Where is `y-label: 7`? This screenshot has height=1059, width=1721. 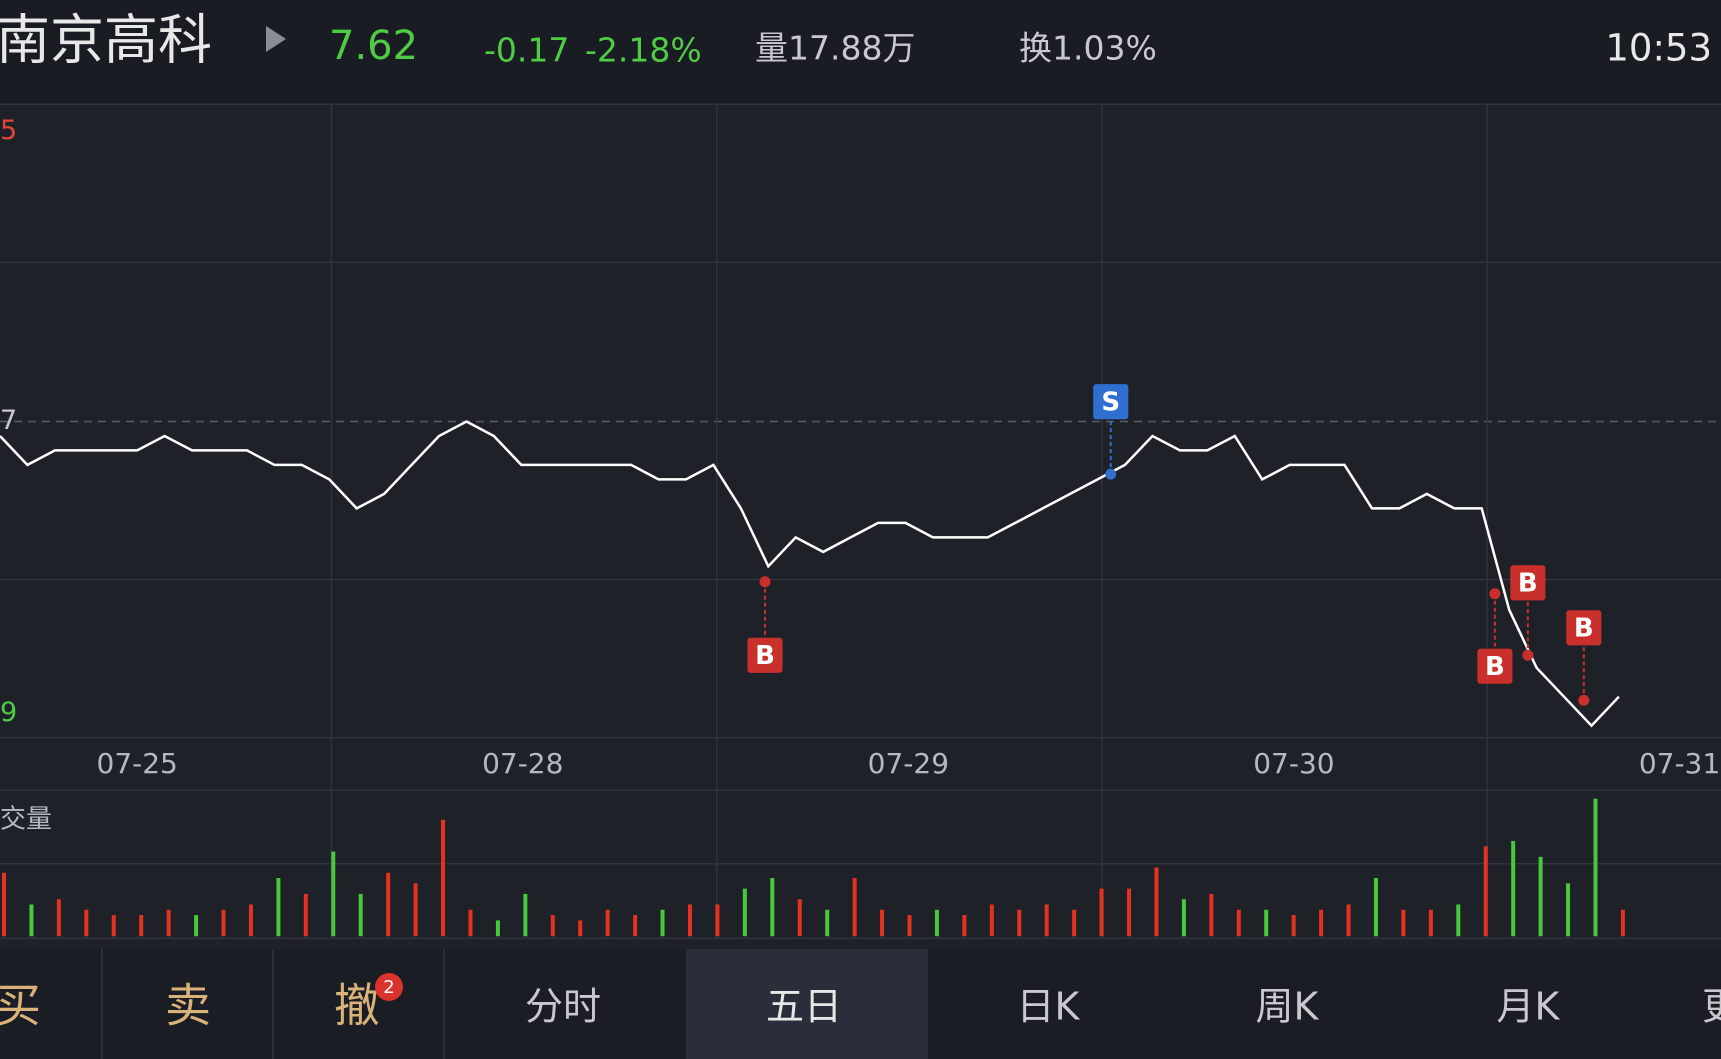 y-label: 7 is located at coordinates (8, 420).